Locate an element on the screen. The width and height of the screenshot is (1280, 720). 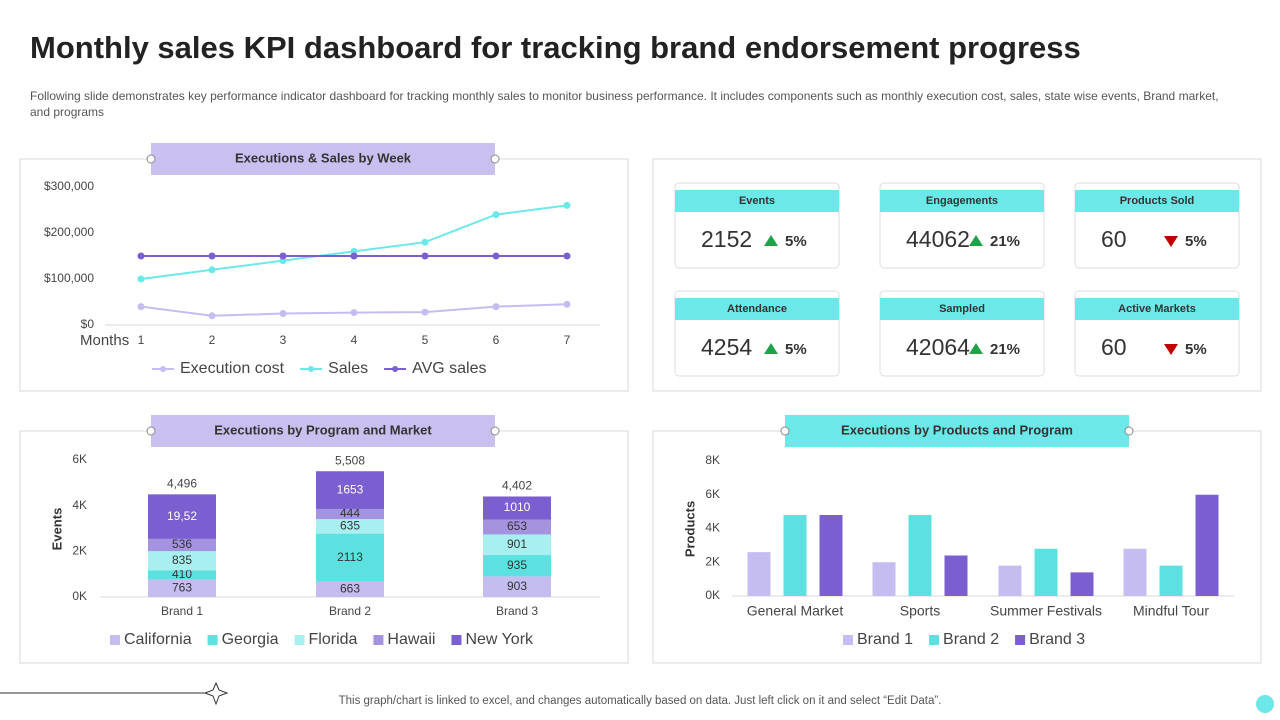
x-tick-label: Brand 1 is located at coordinates (182, 611).